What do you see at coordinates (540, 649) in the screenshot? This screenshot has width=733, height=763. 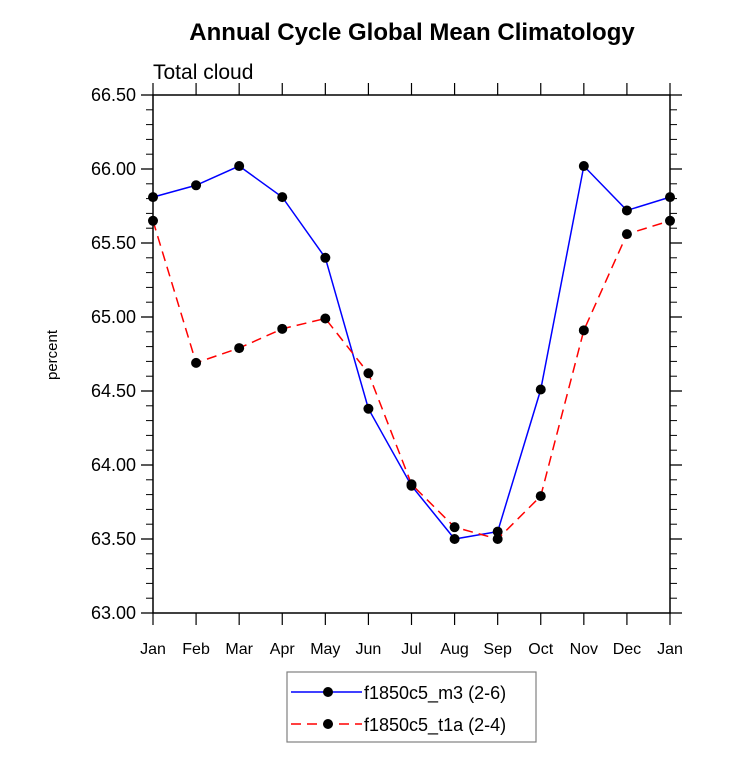 I see `x-tick-label: Oct` at bounding box center [540, 649].